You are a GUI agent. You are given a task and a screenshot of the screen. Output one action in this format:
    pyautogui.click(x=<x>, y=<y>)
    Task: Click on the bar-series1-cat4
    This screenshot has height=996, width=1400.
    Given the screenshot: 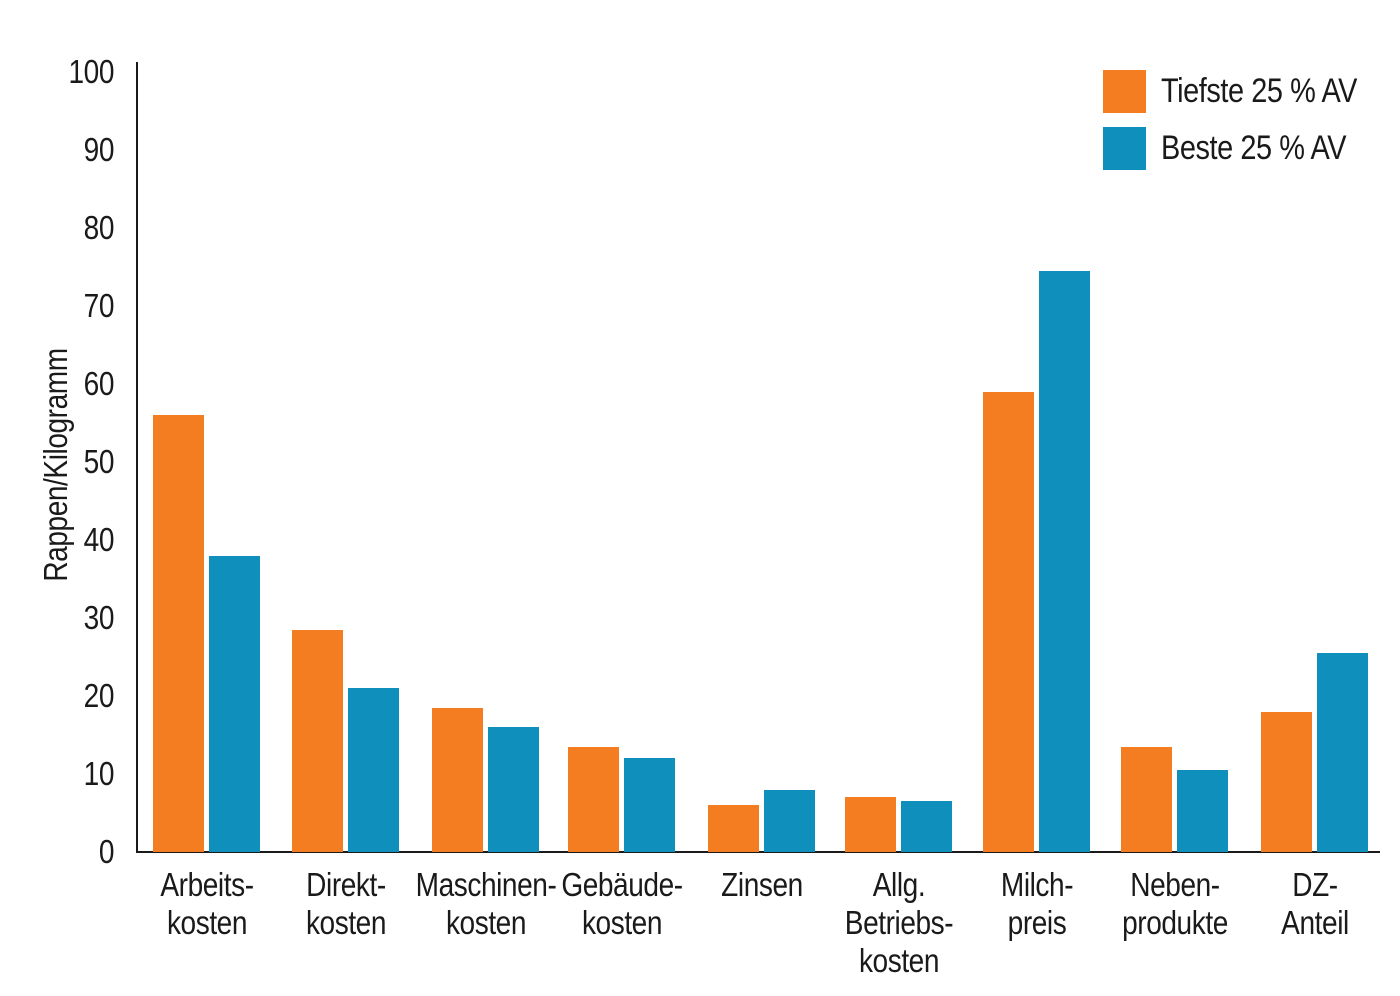 What is the action you would take?
    pyautogui.click(x=789, y=821)
    